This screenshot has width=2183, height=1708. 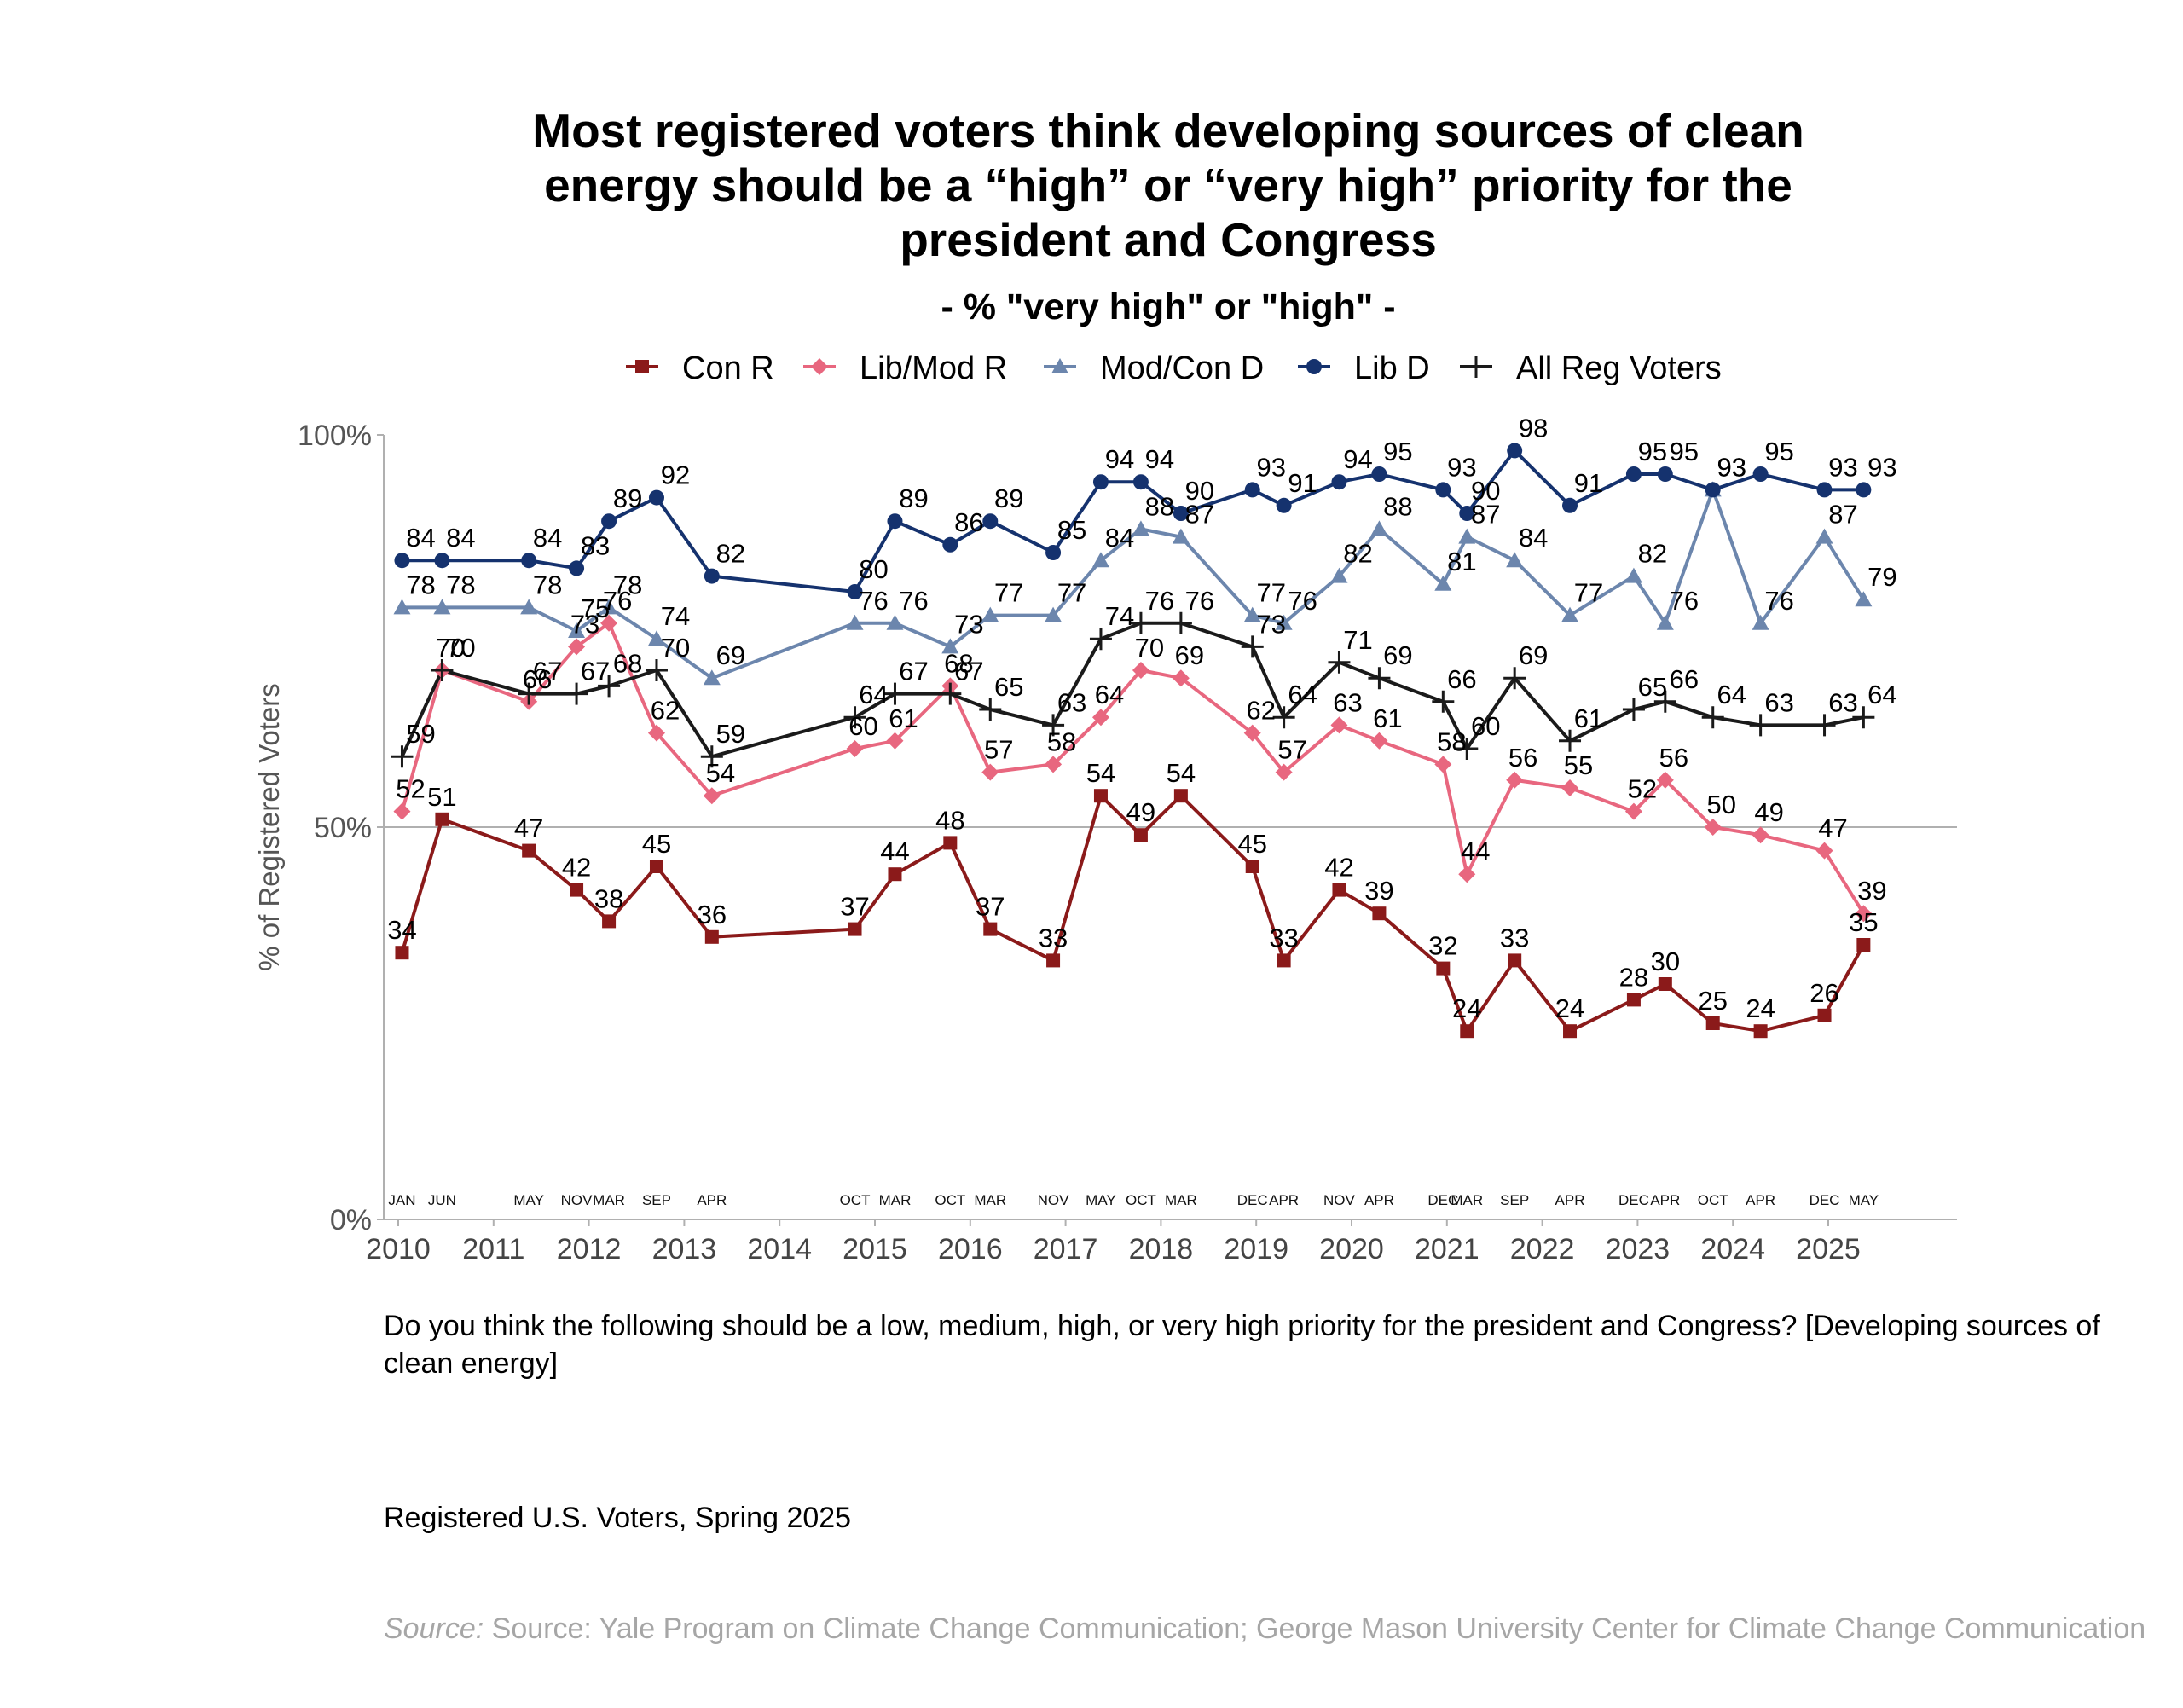 What do you see at coordinates (269, 827) in the screenshot?
I see `y-axis-title: % of Registered Voters` at bounding box center [269, 827].